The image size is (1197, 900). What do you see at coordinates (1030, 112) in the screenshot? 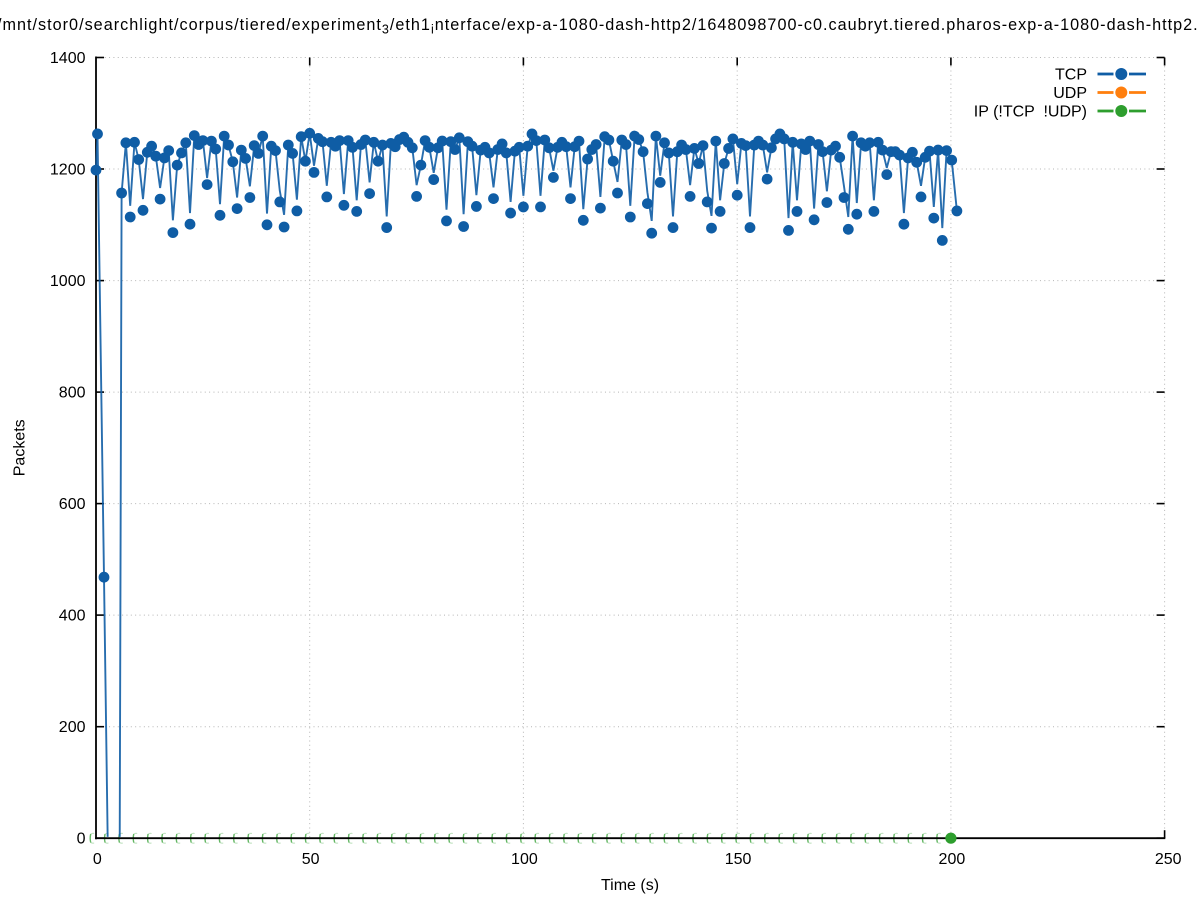
I see `svg-text: IP (!TCP !UDP)` at bounding box center [1030, 112].